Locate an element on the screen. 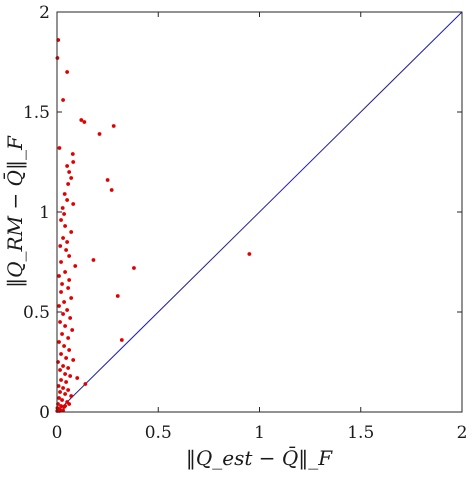  y-tick-label: 1 is located at coordinates (44, 213).